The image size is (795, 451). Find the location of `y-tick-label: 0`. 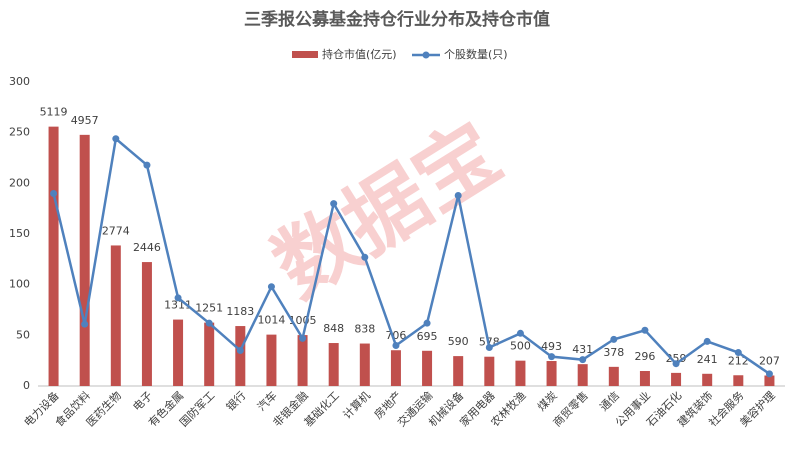

y-tick-label: 0 is located at coordinates (26, 385).